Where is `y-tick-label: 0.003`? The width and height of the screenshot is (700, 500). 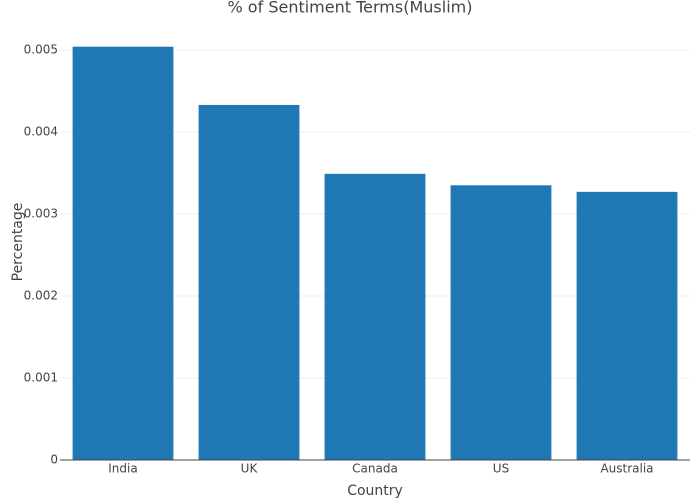 y-tick-label: 0.003 is located at coordinates (41, 214).